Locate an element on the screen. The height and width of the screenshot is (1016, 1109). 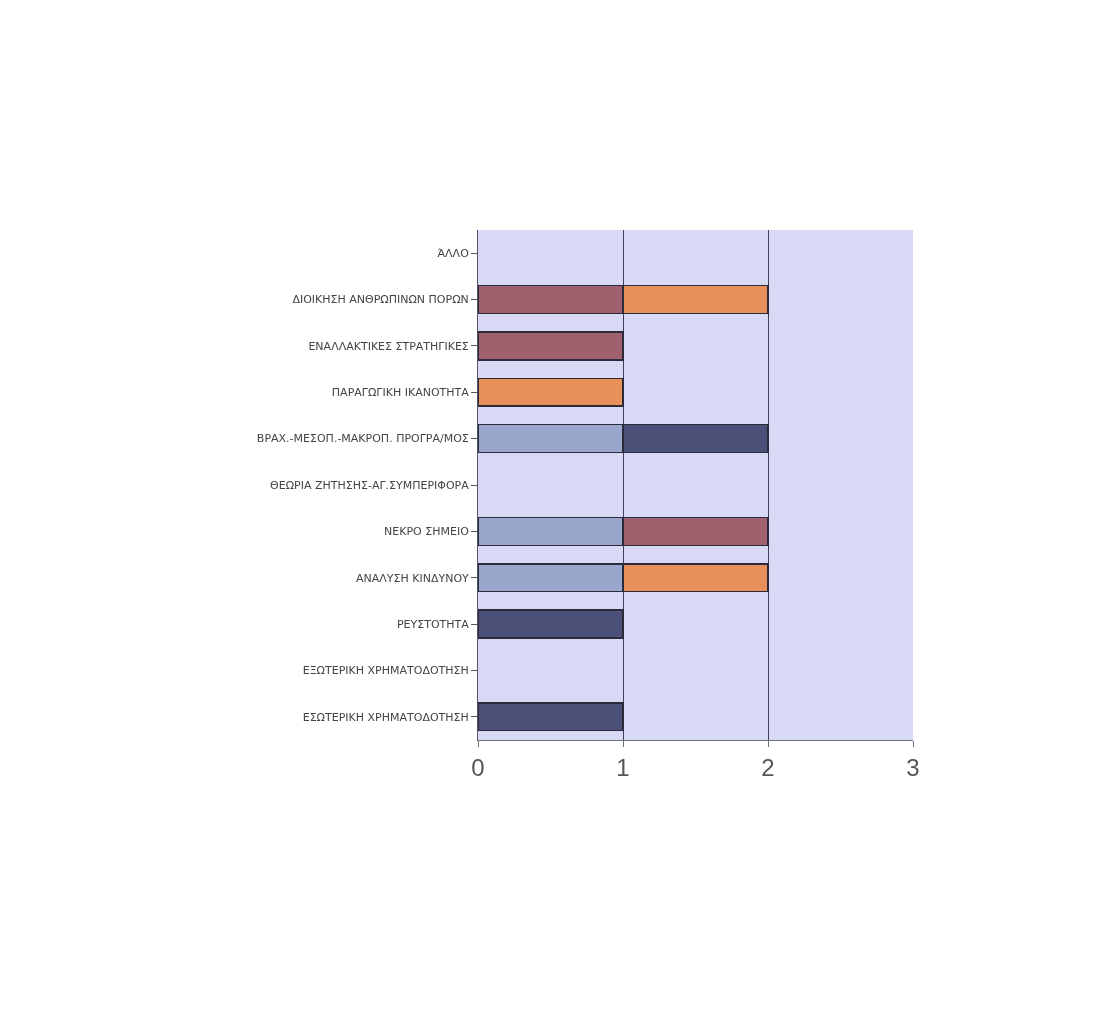
x-tick-label: 1 is located at coordinates (623, 767).